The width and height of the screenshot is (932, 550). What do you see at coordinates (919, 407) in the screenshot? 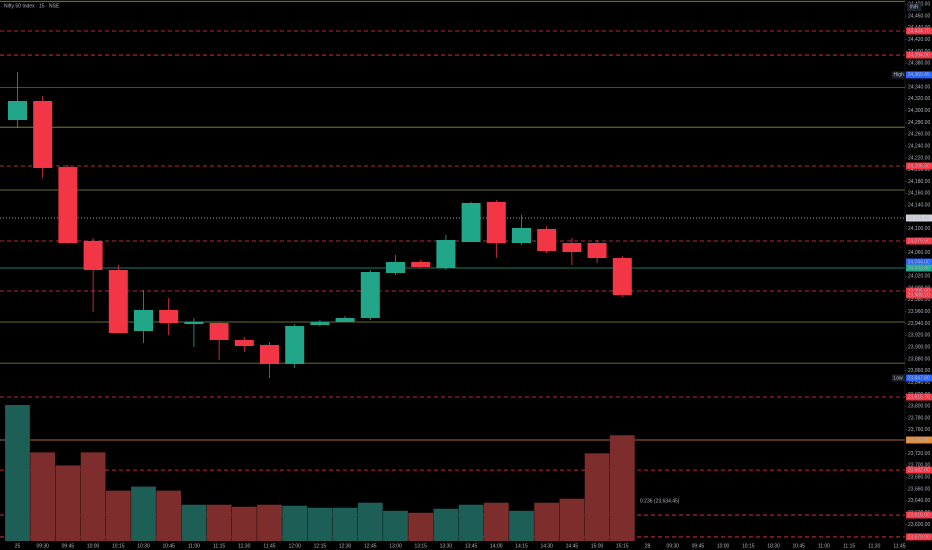
I see `y-tick-label: 23,800.00` at bounding box center [919, 407].